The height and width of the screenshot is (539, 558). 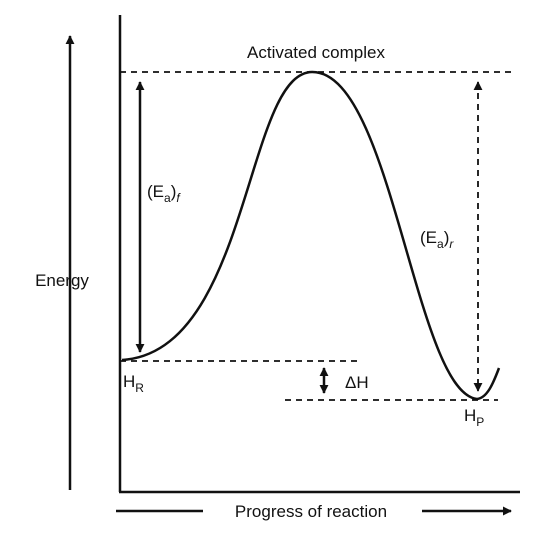 I want to click on delta-h-label: ΔH, so click(x=357, y=382).